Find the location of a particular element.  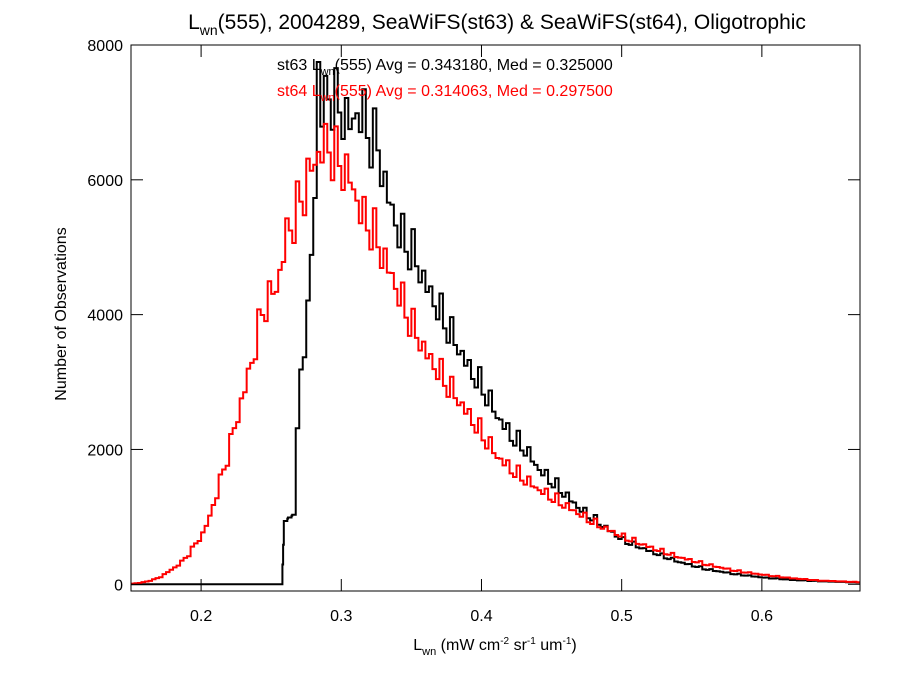

x-axis-label: Lwn (mW cm-2 sr-1 um-1) is located at coordinates (494, 647).